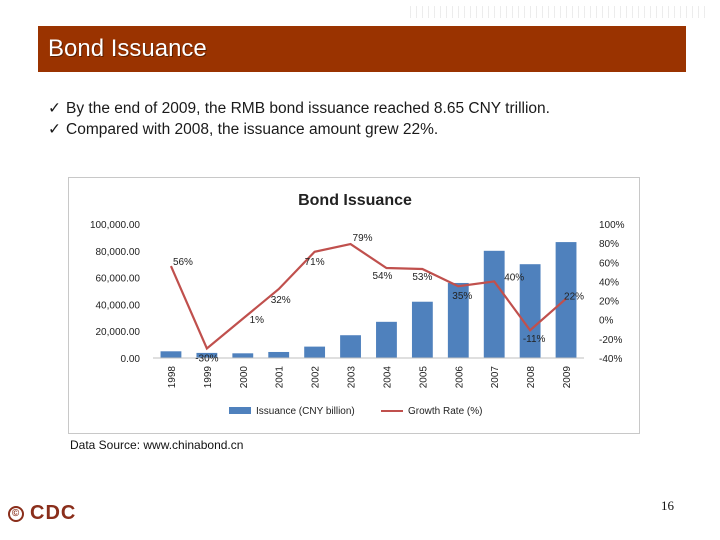 The image size is (720, 540). What do you see at coordinates (531, 377) in the screenshot?
I see `x-axis-tick-label: 2008` at bounding box center [531, 377].